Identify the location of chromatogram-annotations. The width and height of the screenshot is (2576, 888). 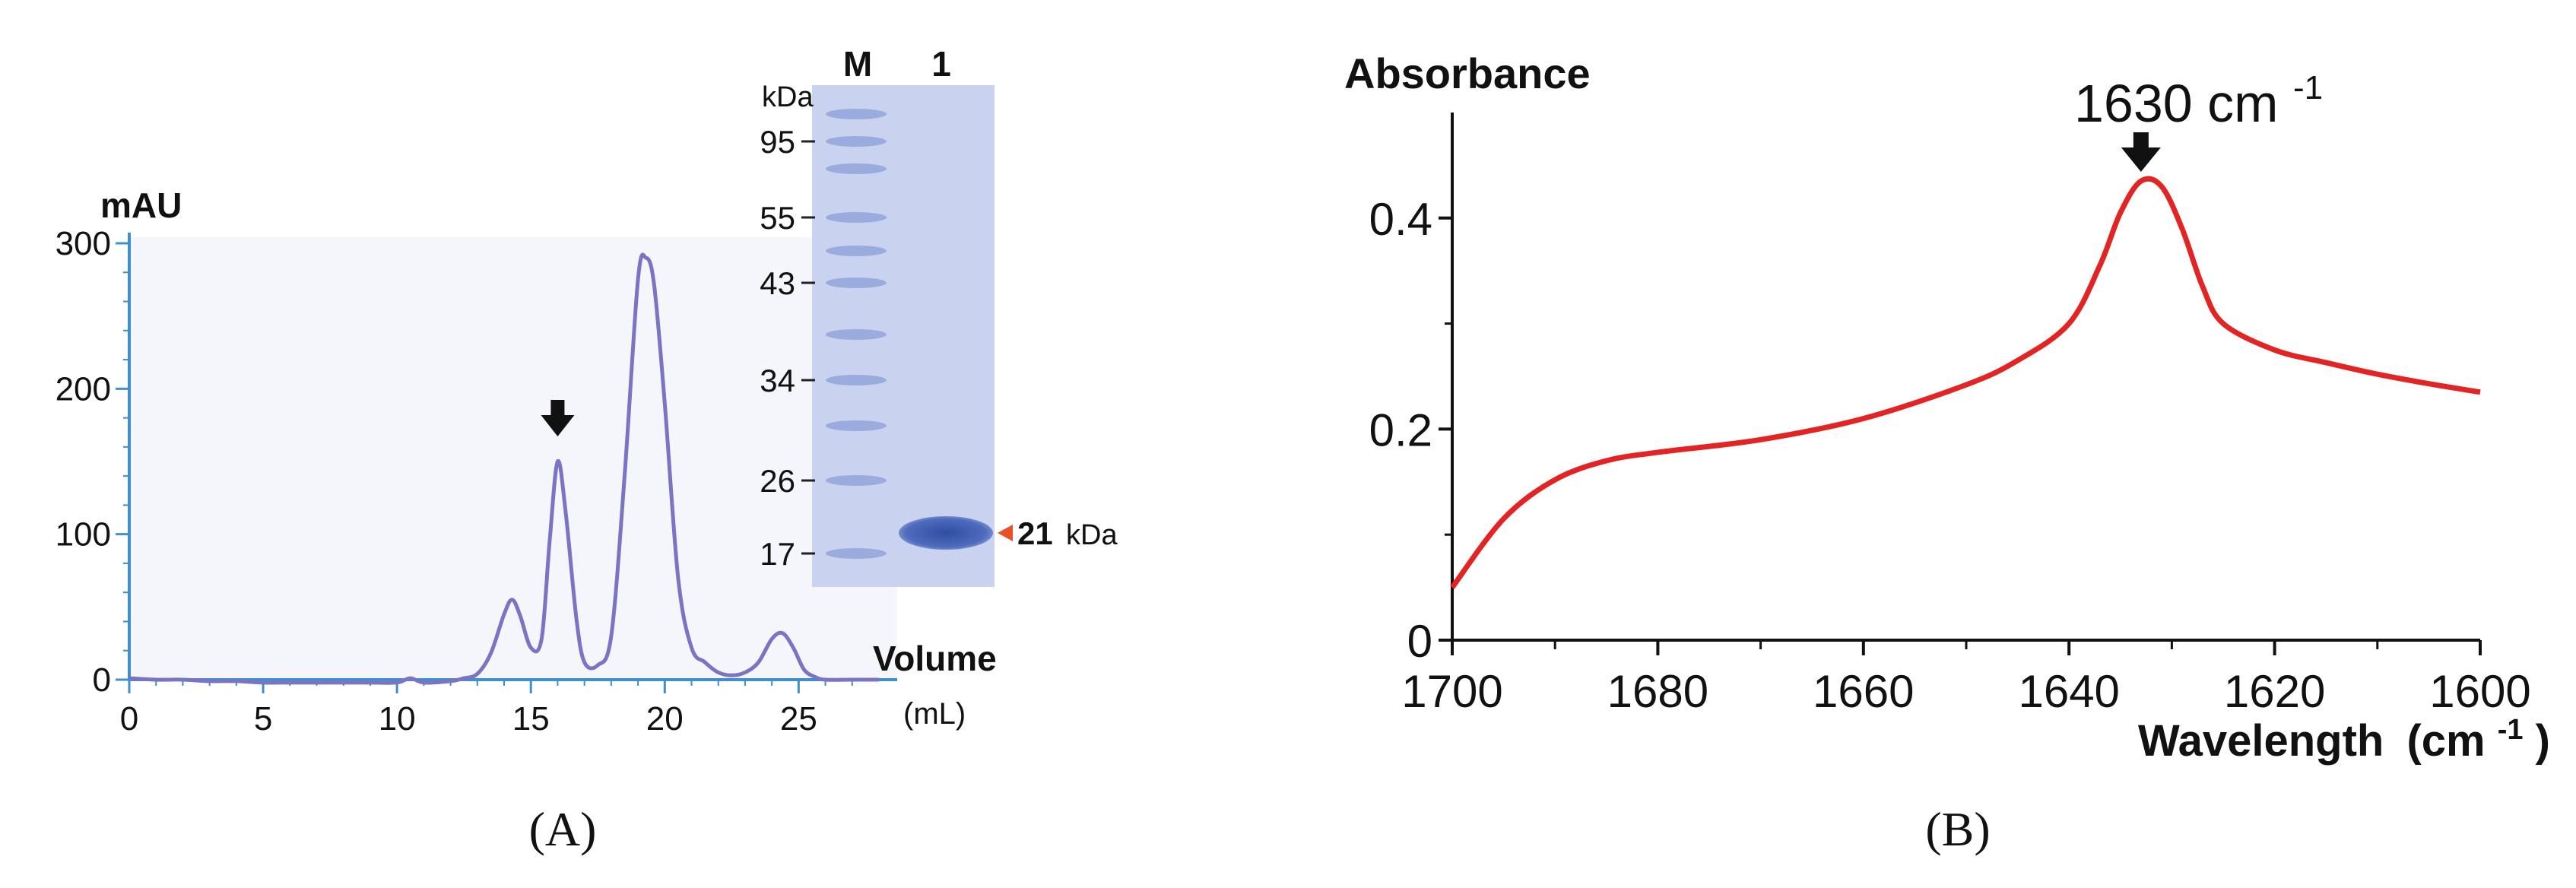
(558, 418).